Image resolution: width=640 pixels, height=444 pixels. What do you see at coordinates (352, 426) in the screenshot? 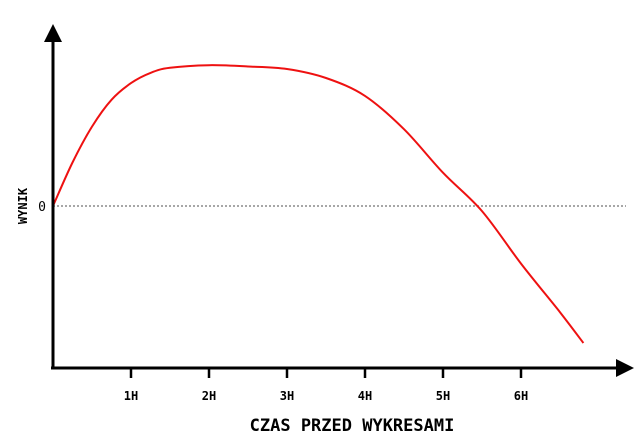
I see `x-axis-label: CZAS PRZED WYKRESAMI` at bounding box center [352, 426].